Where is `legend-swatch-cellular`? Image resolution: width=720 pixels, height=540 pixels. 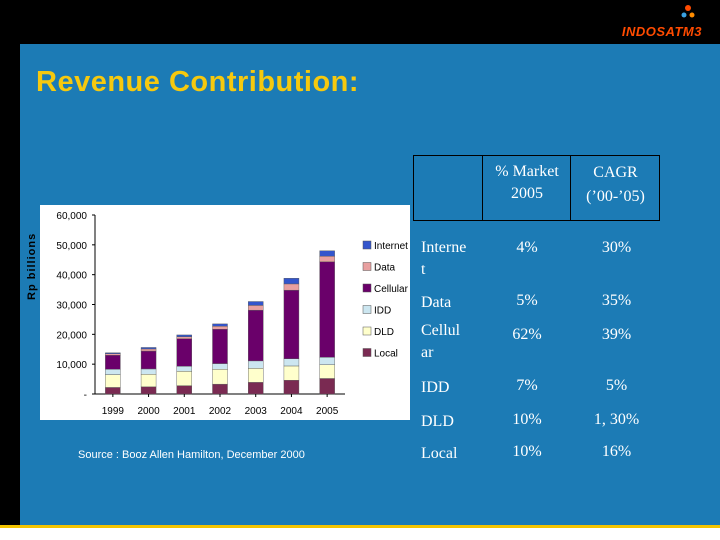 legend-swatch-cellular is located at coordinates (367, 288).